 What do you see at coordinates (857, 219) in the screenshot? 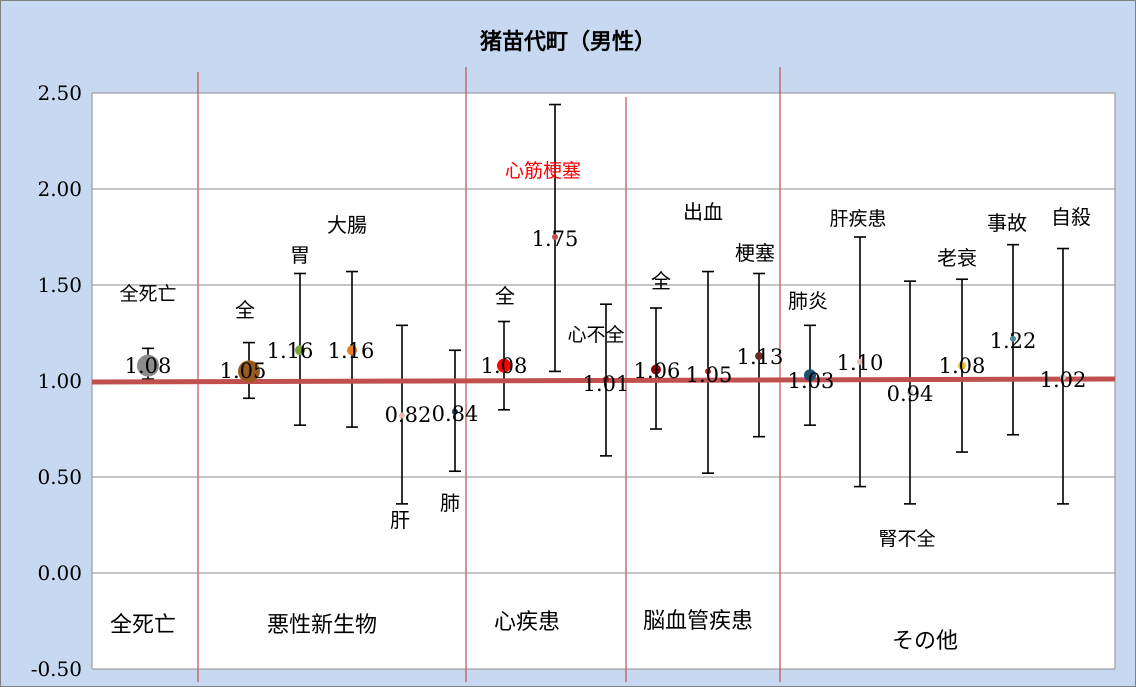
I see `category-label: 肝疾患` at bounding box center [857, 219].